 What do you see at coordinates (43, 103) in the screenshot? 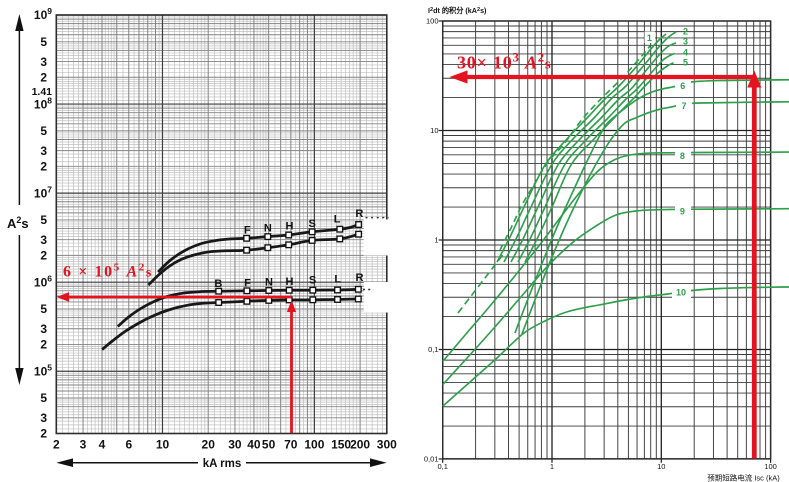
I see `svg-text: 108` at bounding box center [43, 103].